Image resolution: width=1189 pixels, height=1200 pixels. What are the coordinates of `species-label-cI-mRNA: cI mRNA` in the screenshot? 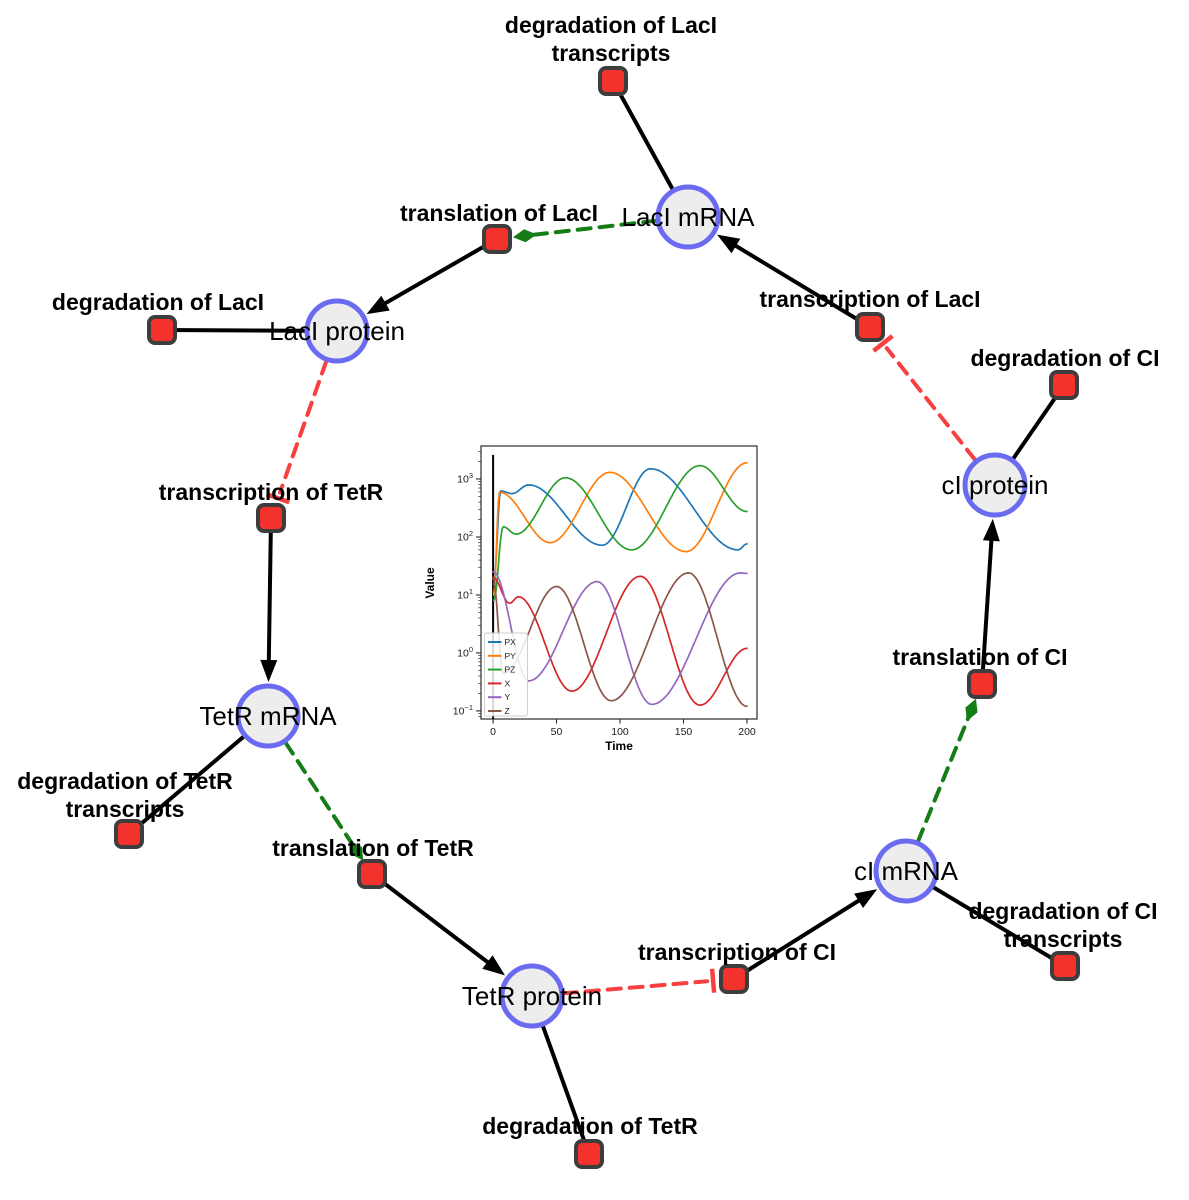 It's located at (906, 871).